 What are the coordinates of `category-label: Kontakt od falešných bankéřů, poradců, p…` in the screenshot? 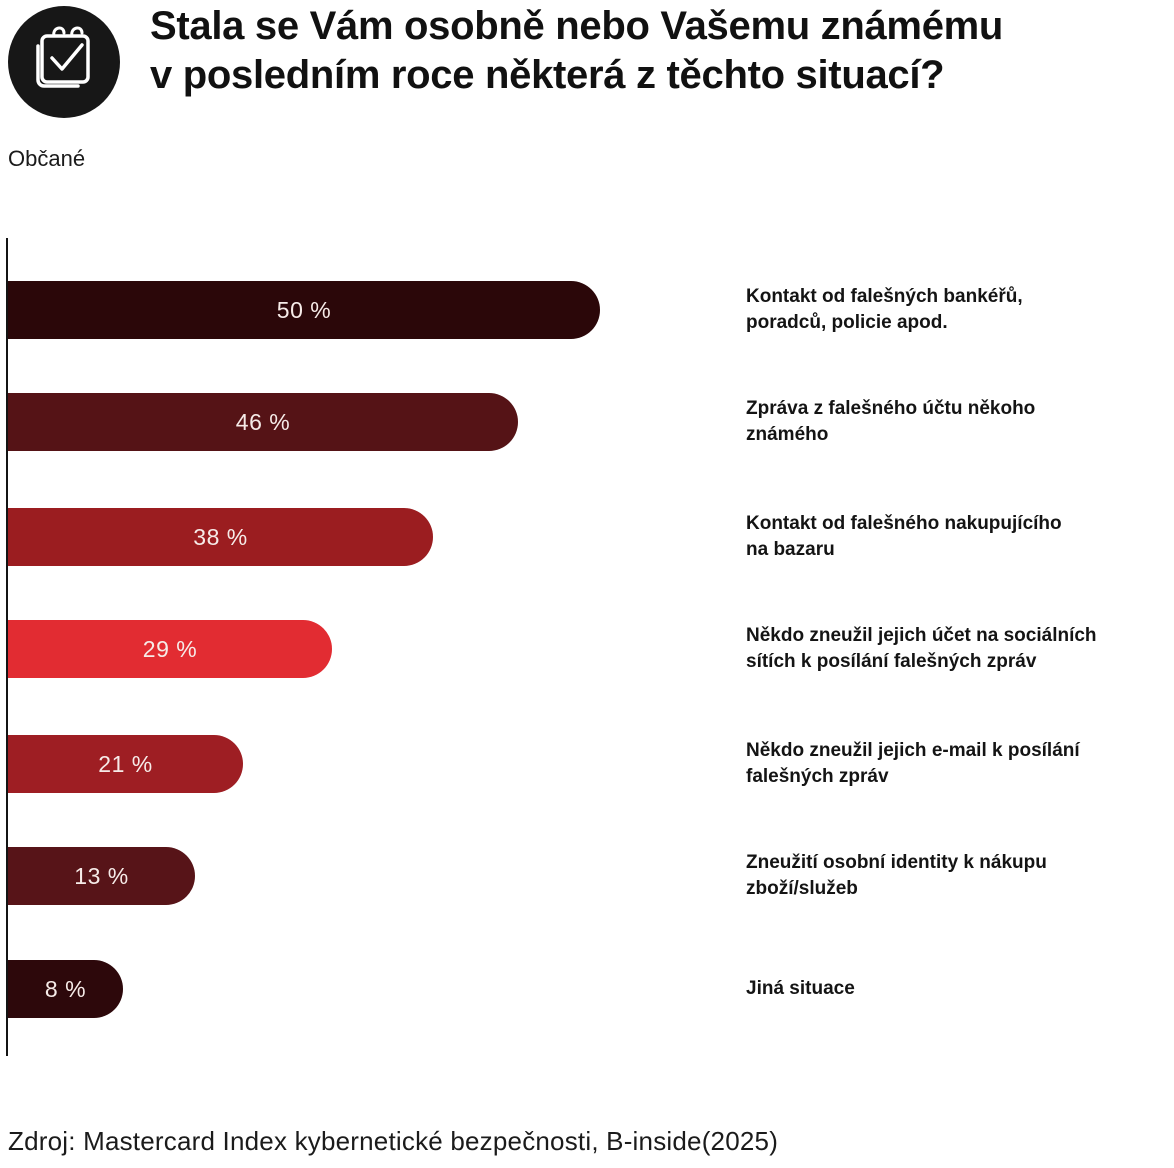 It's located at (884, 309).